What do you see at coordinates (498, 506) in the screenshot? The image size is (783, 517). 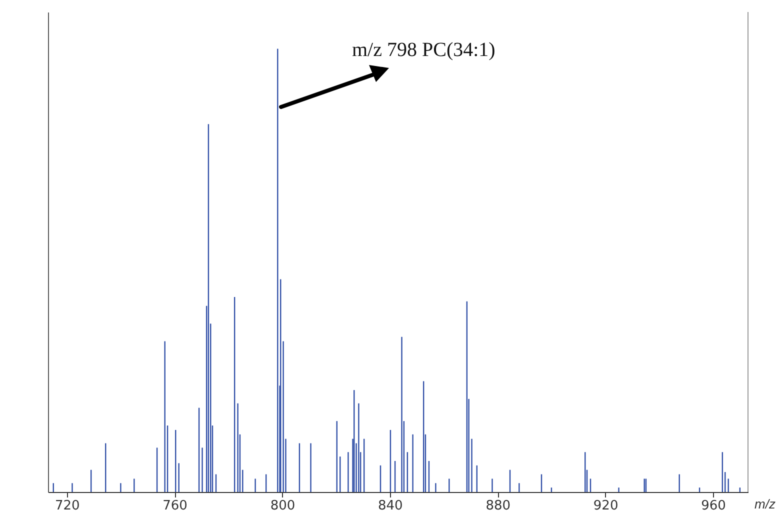 I see `x-tick-label: 880` at bounding box center [498, 506].